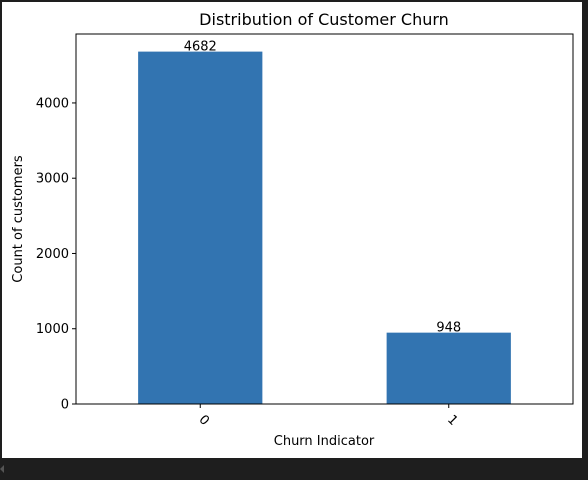 Image resolution: width=588 pixels, height=480 pixels. I want to click on bar, so click(448, 368).